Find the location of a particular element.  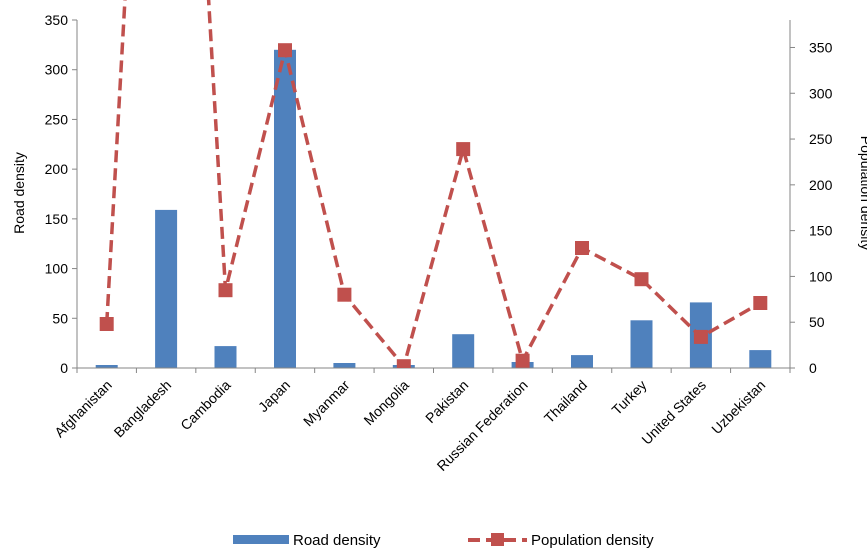

y-right-tick-label: 200 is located at coordinates (821, 185).